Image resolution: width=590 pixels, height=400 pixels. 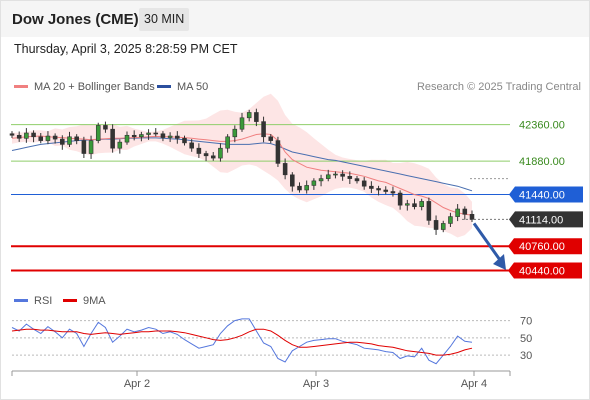 I want to click on ma50-swatch, so click(x=164, y=86).